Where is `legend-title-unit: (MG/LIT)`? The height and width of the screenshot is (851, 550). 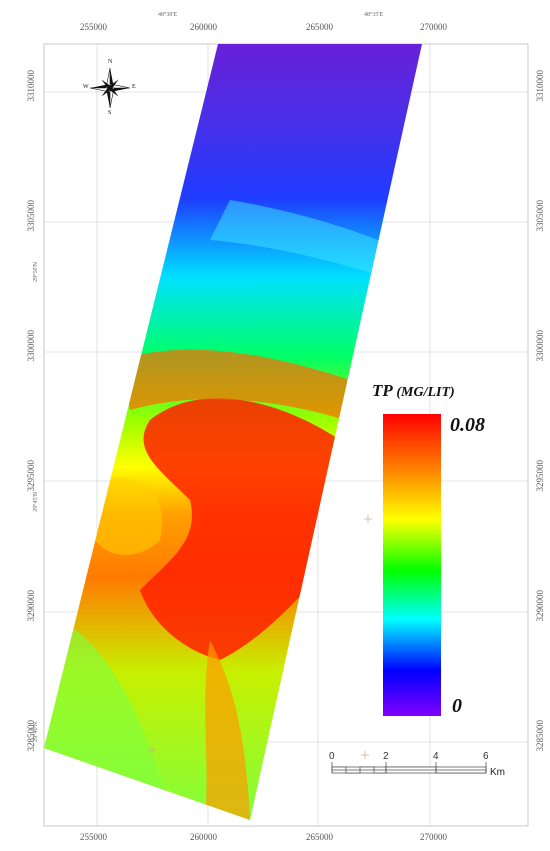 legend-title-unit: (MG/LIT) is located at coordinates (425, 392).